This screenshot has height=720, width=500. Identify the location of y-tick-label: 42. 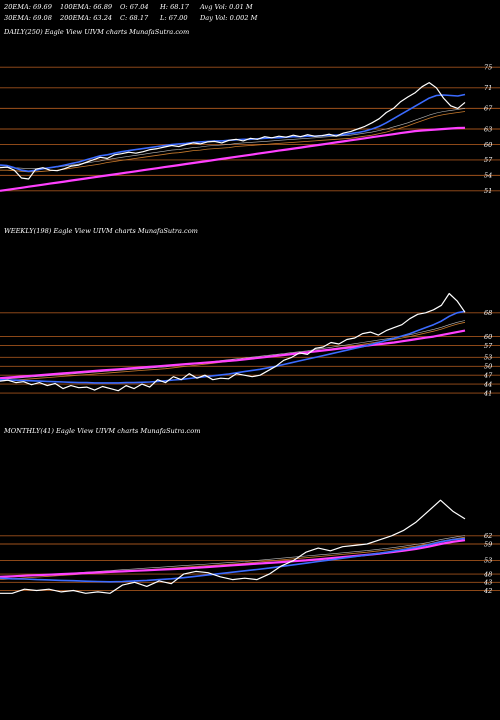
(487, 591).